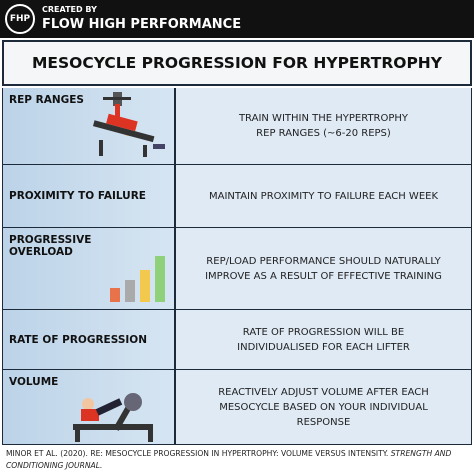  Describe the element at coordinates (323, 133) in the screenshot. I see `description-line: REP RANGES (~6-20 REPS)` at that location.